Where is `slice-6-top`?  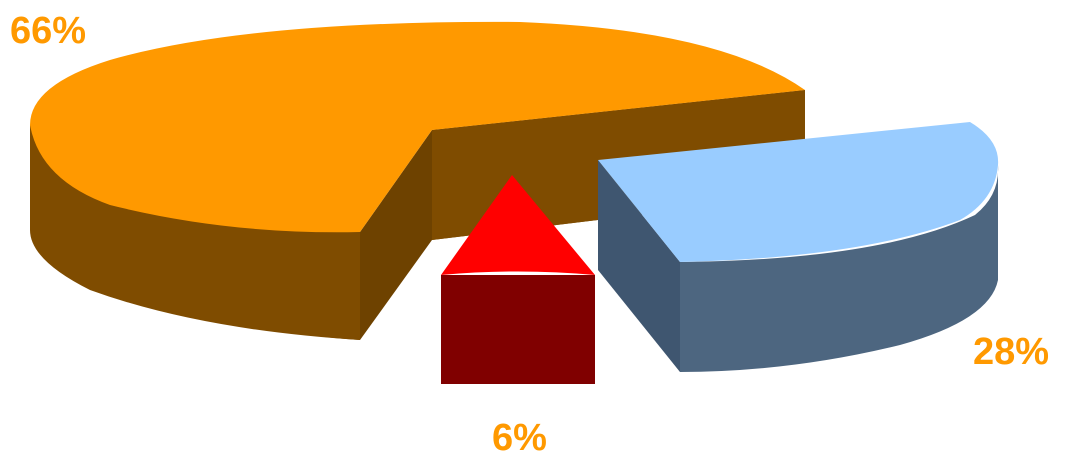 slice-6-top is located at coordinates (518, 225).